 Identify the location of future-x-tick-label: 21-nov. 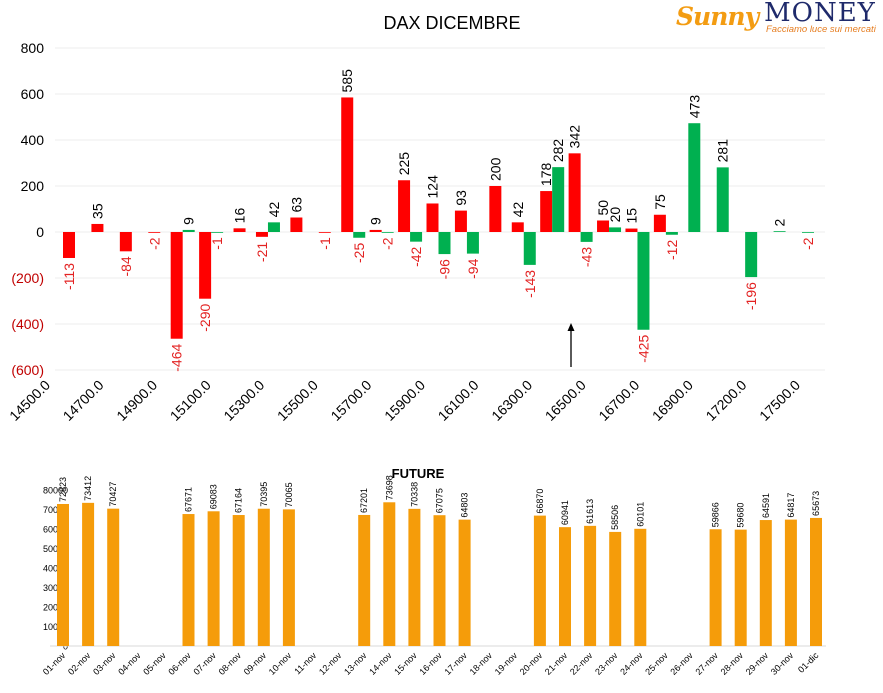
(556, 663).